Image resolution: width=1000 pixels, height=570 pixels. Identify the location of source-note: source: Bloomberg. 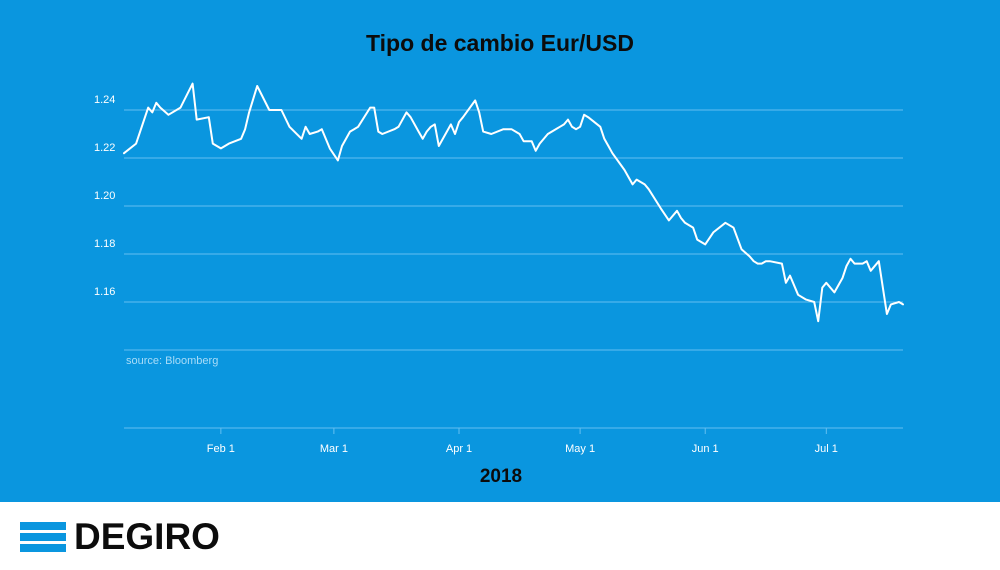
(172, 361).